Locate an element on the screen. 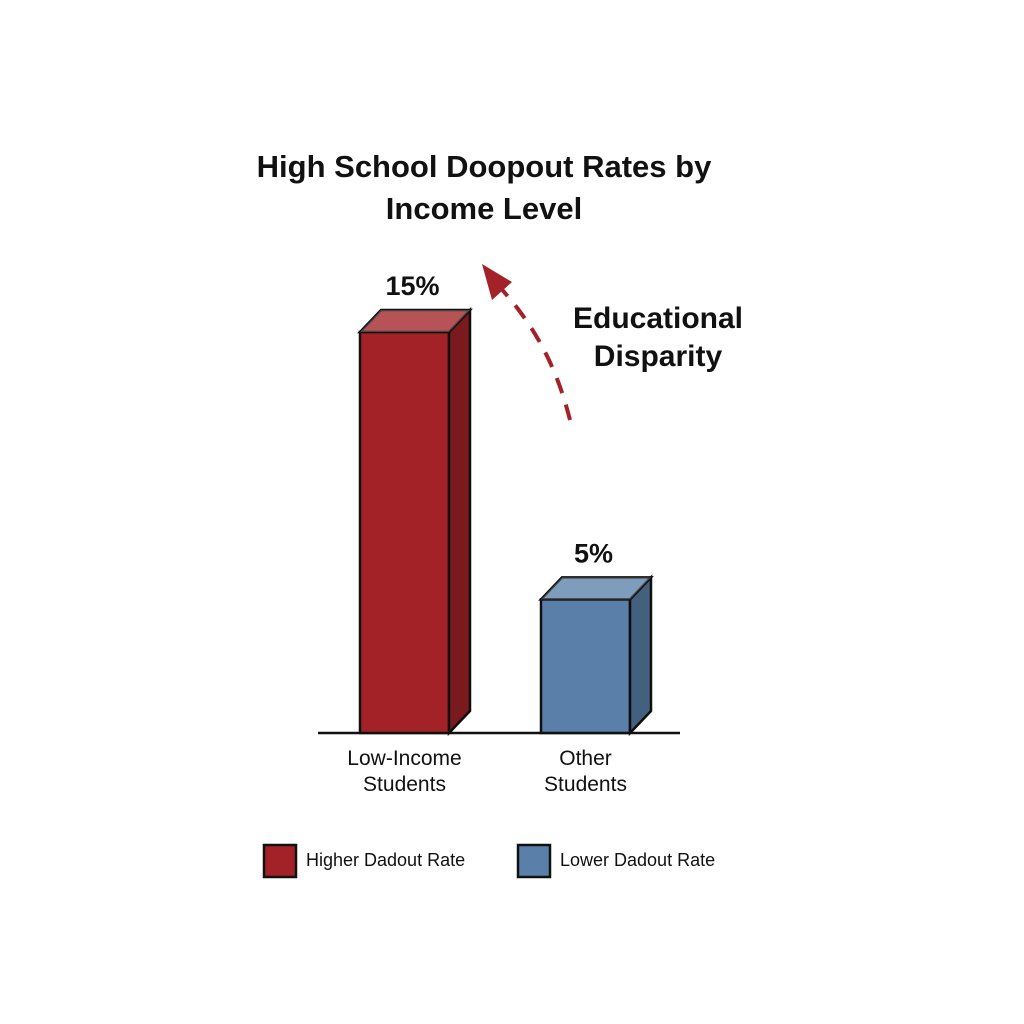  x-tick-label: Other Students is located at coordinates (585, 771).